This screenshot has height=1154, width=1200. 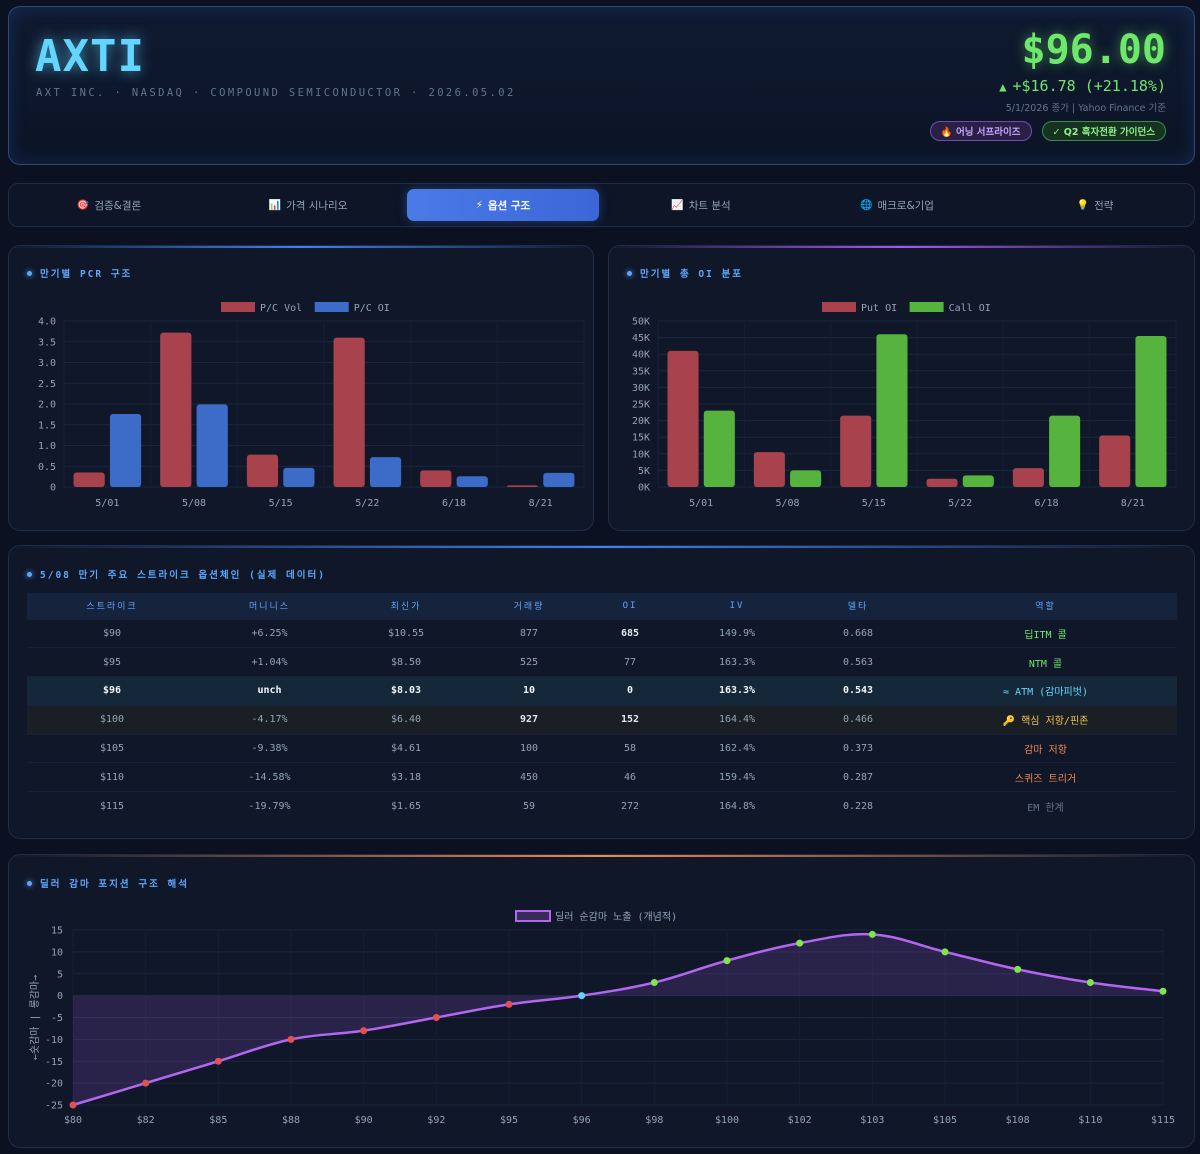 What do you see at coordinates (269, 748) in the screenshot?
I see `moneyness-cell: -9.38%` at bounding box center [269, 748].